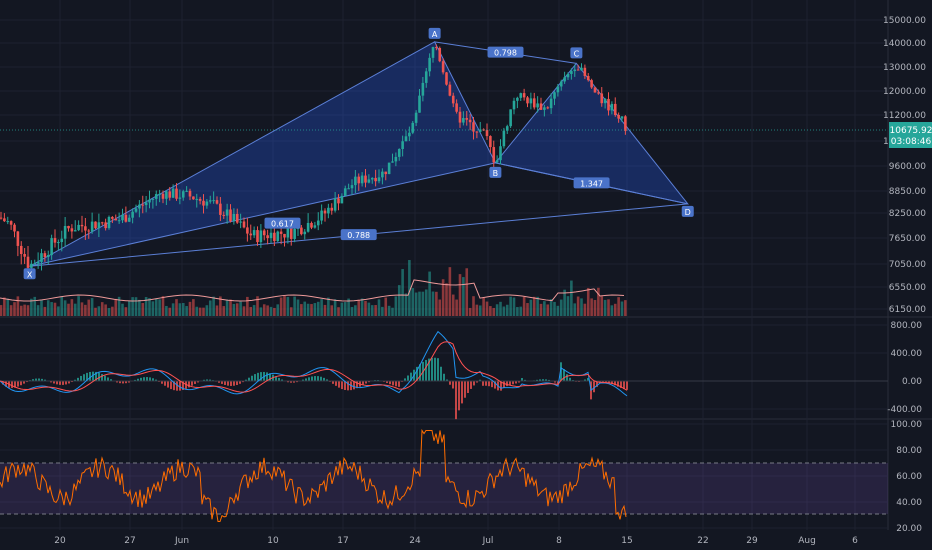 The width and height of the screenshot is (932, 550). Describe the element at coordinates (909, 451) in the screenshot. I see `rsi-tick-label: 80.00` at that location.